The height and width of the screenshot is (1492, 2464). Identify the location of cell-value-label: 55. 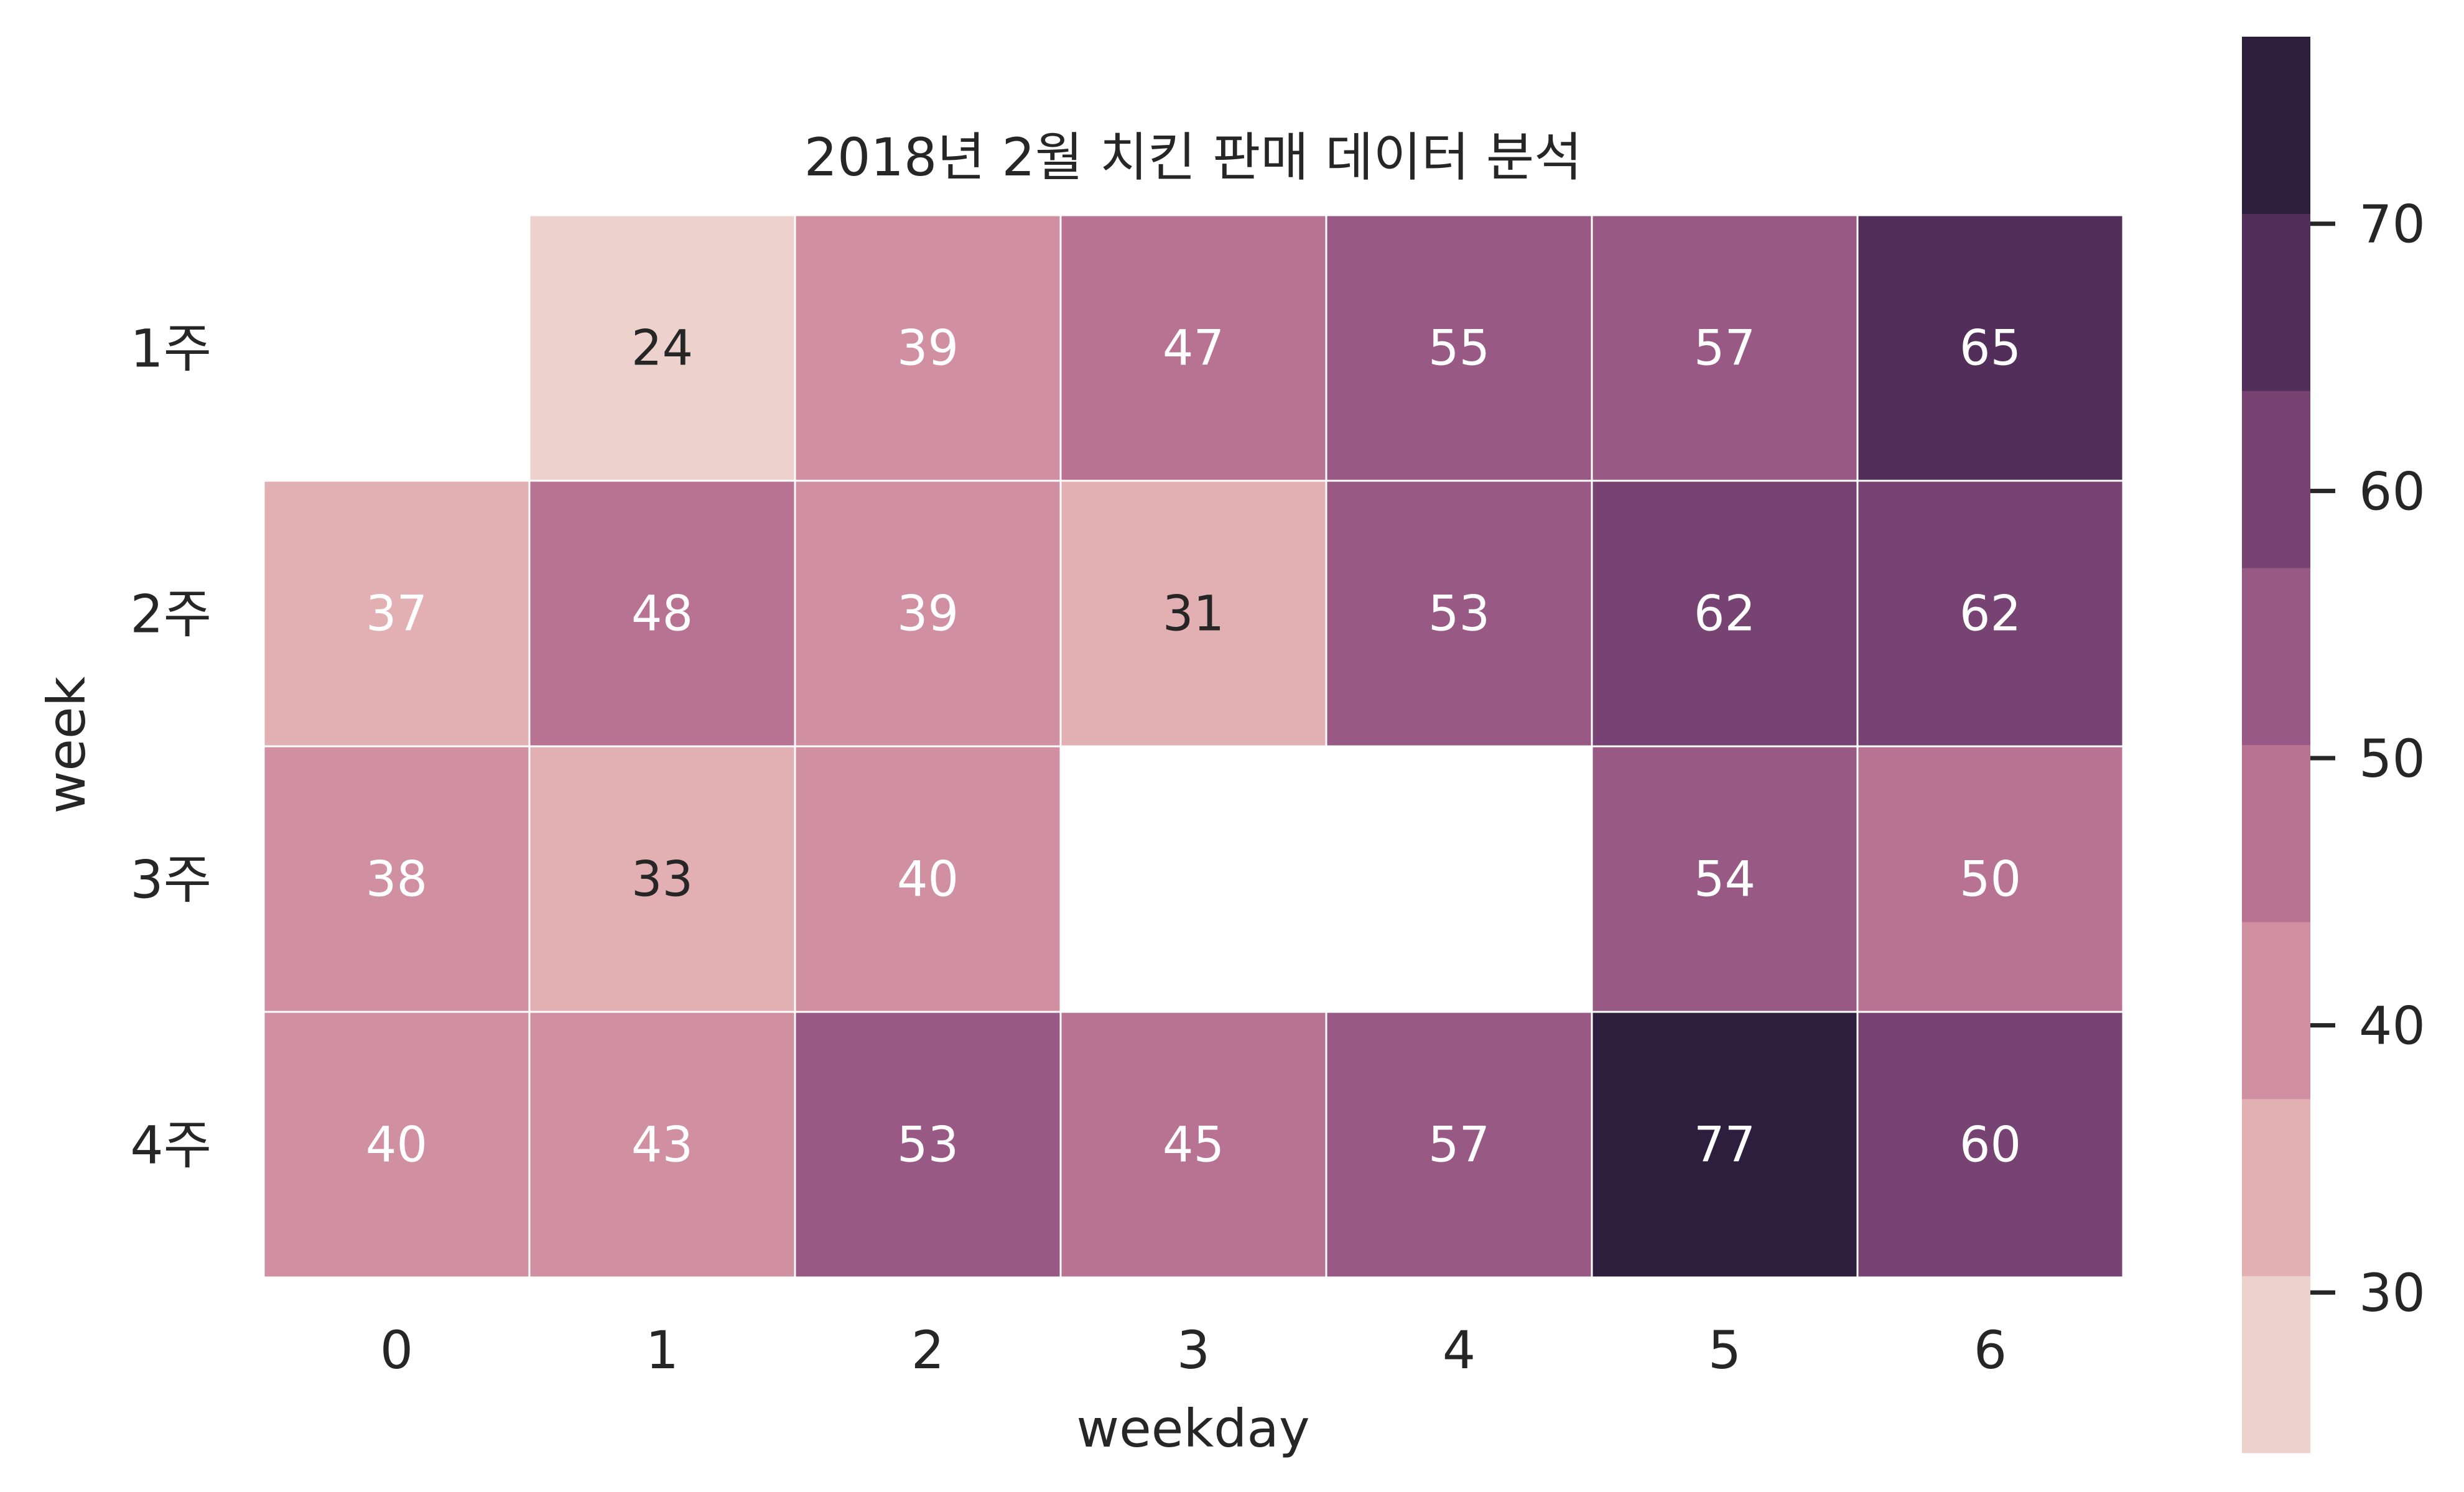
(1459, 349).